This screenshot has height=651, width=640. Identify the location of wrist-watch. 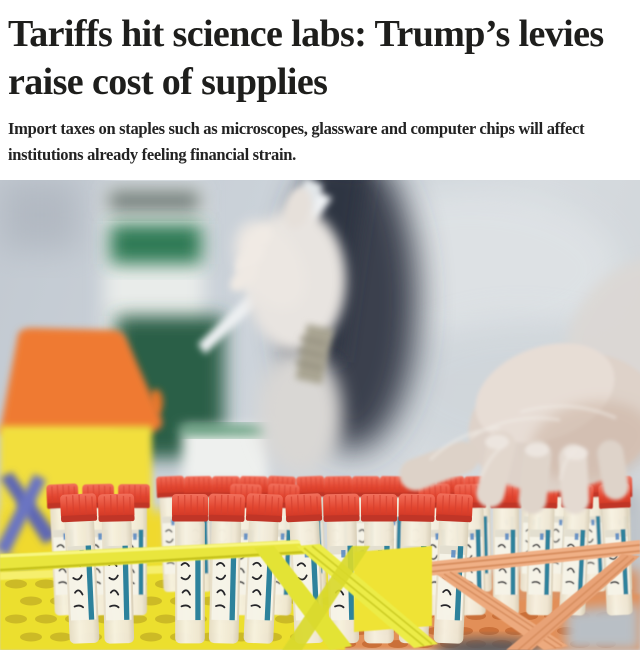
(314, 354).